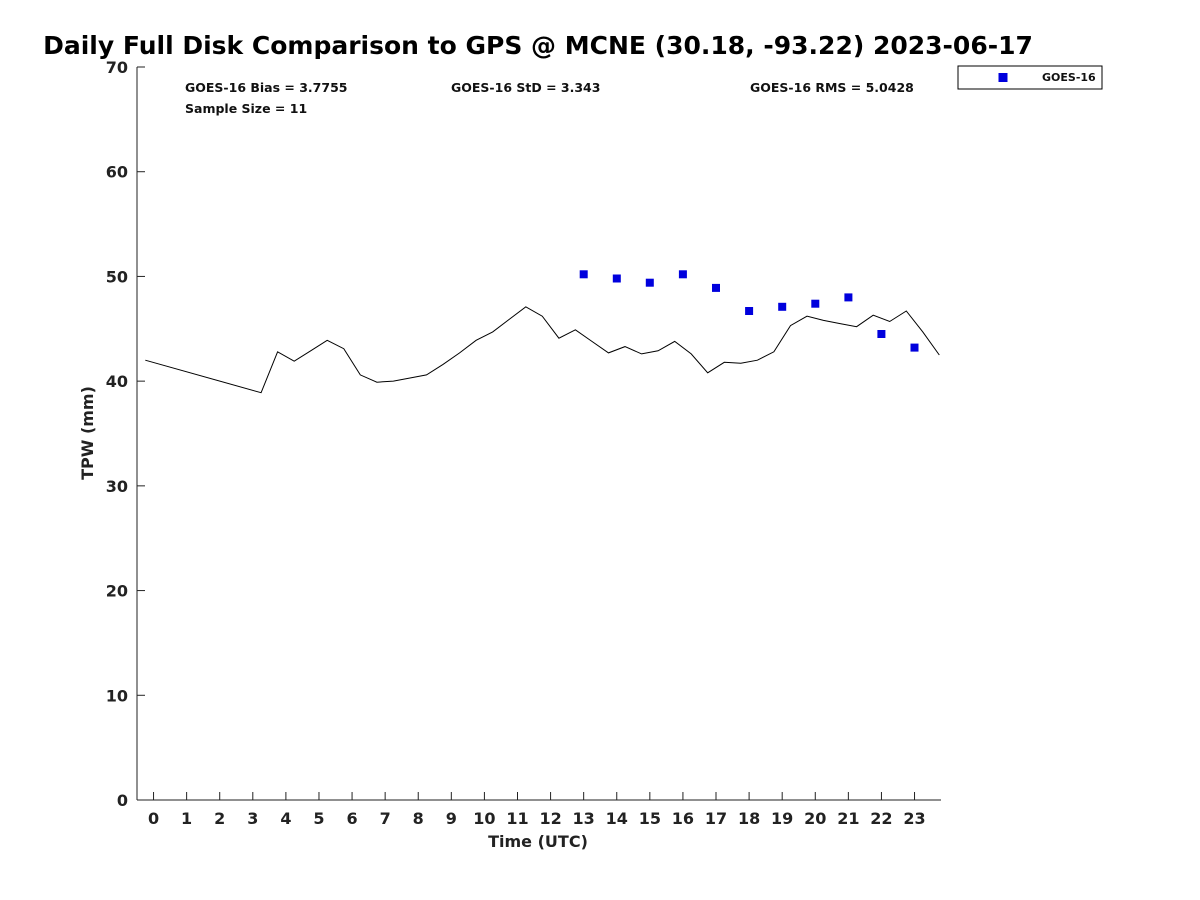  What do you see at coordinates (914, 818) in the screenshot?
I see `x-tick-label: 23` at bounding box center [914, 818].